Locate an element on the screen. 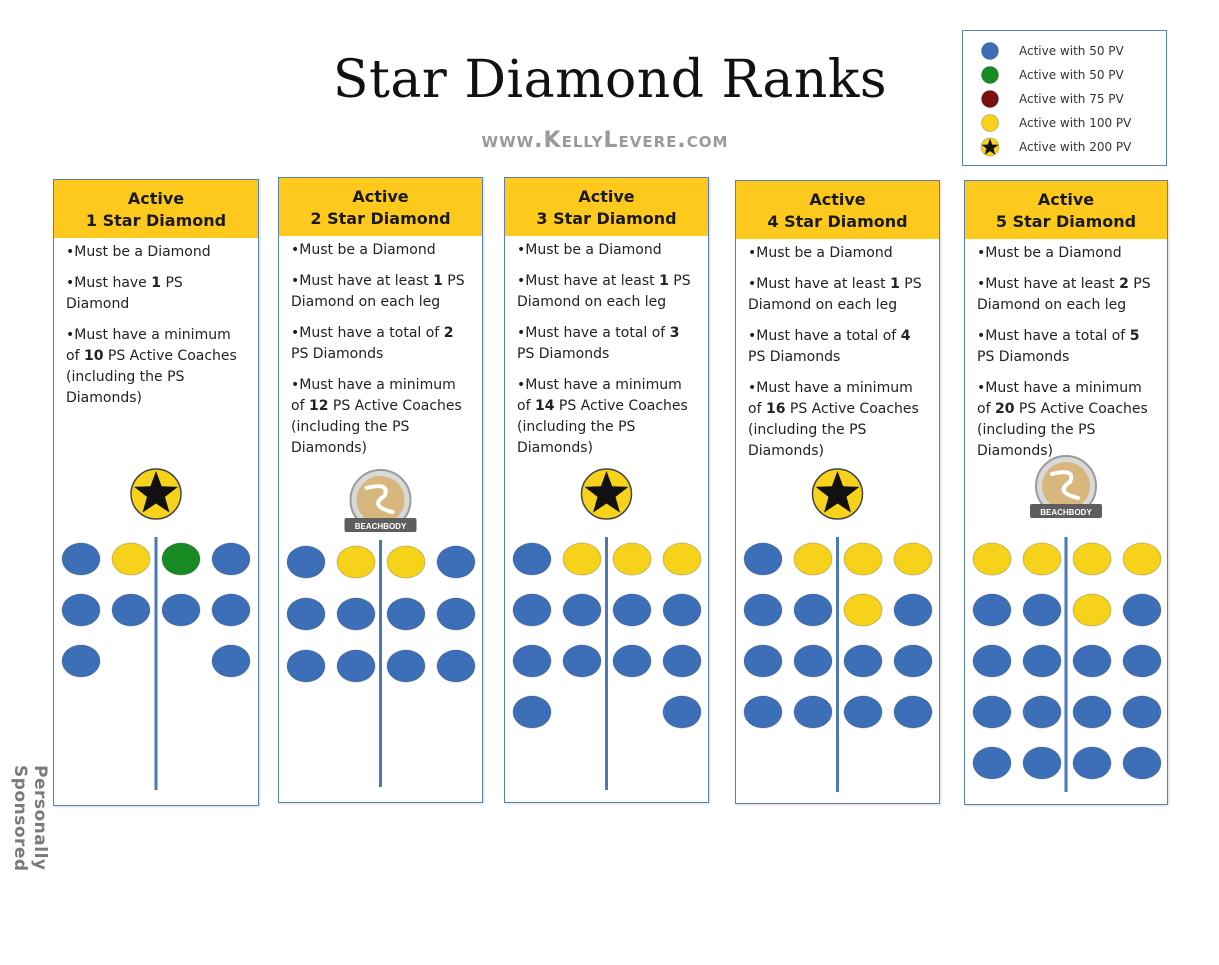 This screenshot has height=965, width=1219. requirement-item: •Must have a total of 3 PS Diamonds is located at coordinates (598, 343).